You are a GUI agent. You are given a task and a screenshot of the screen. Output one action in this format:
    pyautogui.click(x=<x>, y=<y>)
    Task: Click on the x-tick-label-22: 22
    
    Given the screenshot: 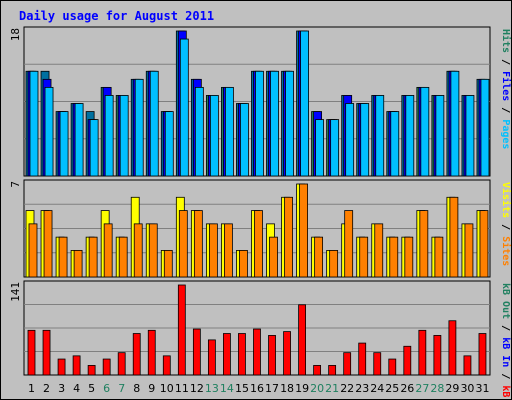 What is the action you would take?
    pyautogui.click(x=347, y=388)
    